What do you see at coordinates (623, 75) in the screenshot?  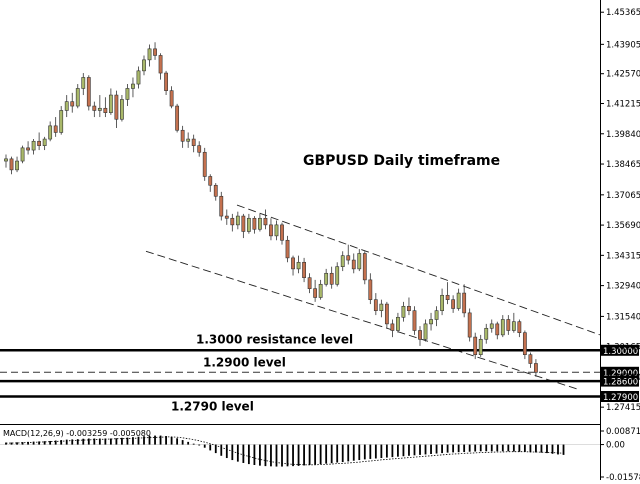 I see `price-tick-label: 1.42570` at bounding box center [623, 75].